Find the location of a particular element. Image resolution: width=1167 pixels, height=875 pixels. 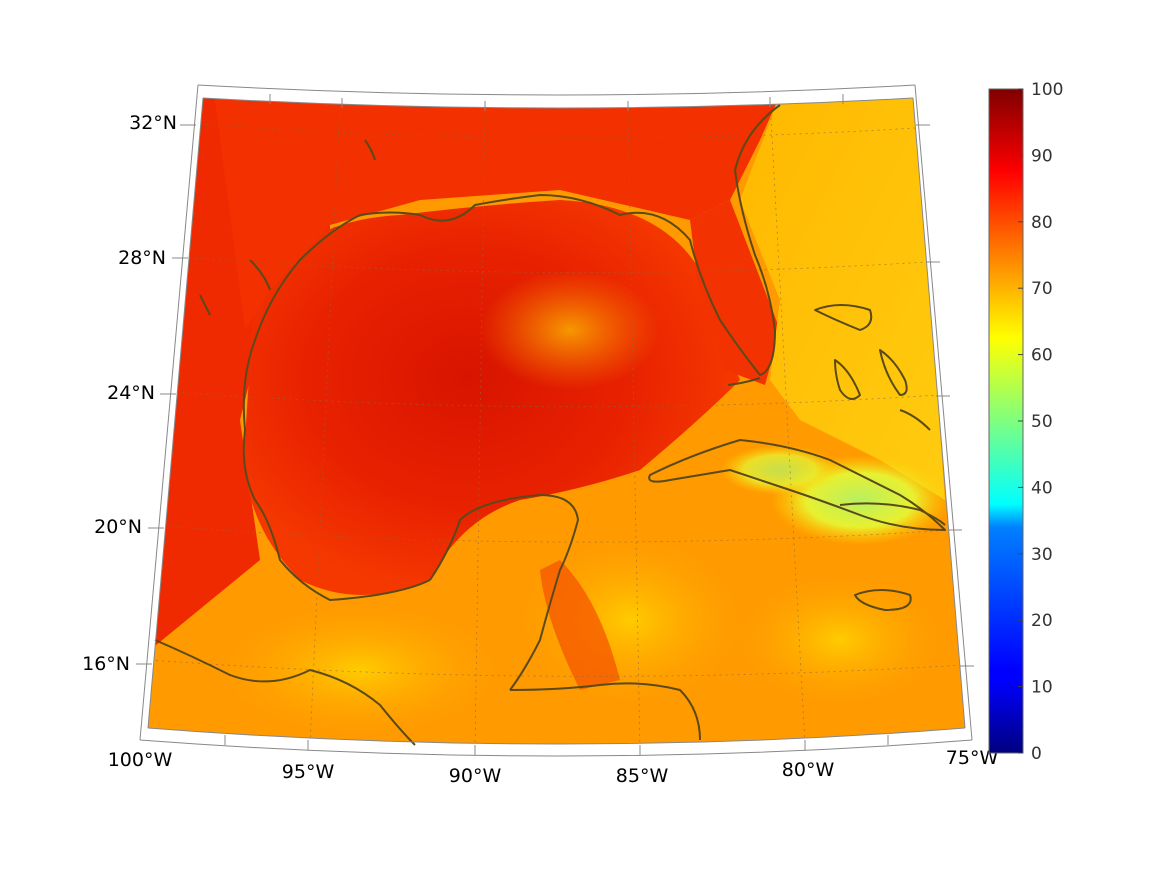

lat-tick-label: 16°N is located at coordinates (106, 664).